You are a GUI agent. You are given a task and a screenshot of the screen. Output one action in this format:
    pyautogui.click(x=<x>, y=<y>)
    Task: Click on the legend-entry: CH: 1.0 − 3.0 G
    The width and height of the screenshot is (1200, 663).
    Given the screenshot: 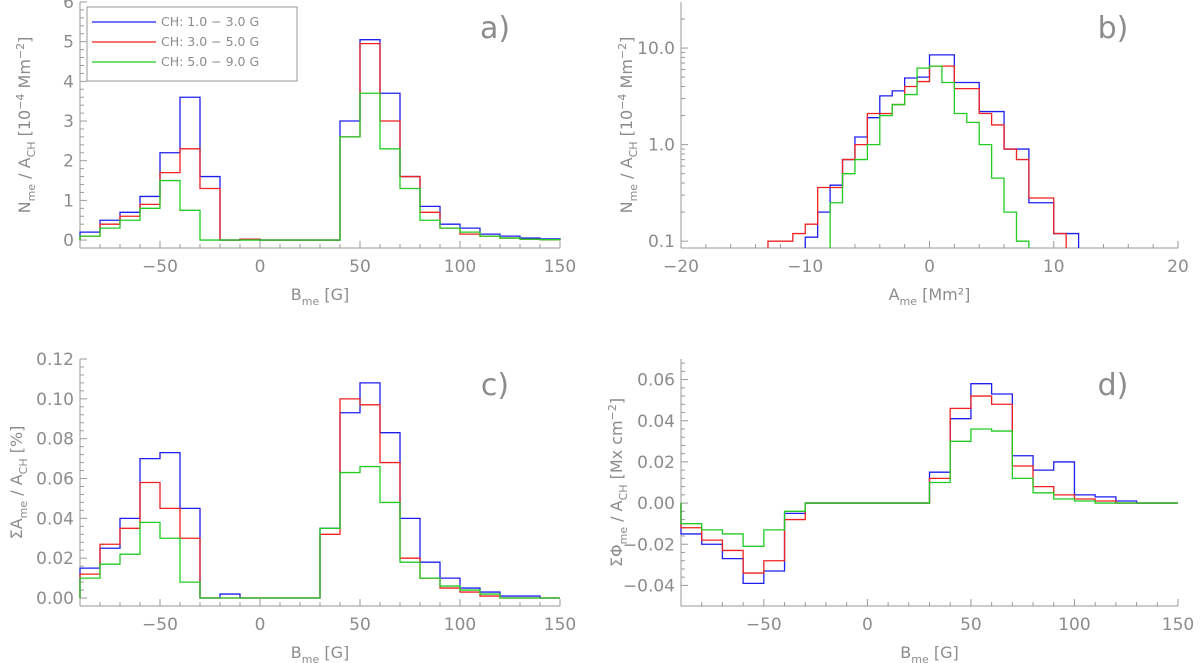 What is the action you would take?
    pyautogui.click(x=210, y=21)
    